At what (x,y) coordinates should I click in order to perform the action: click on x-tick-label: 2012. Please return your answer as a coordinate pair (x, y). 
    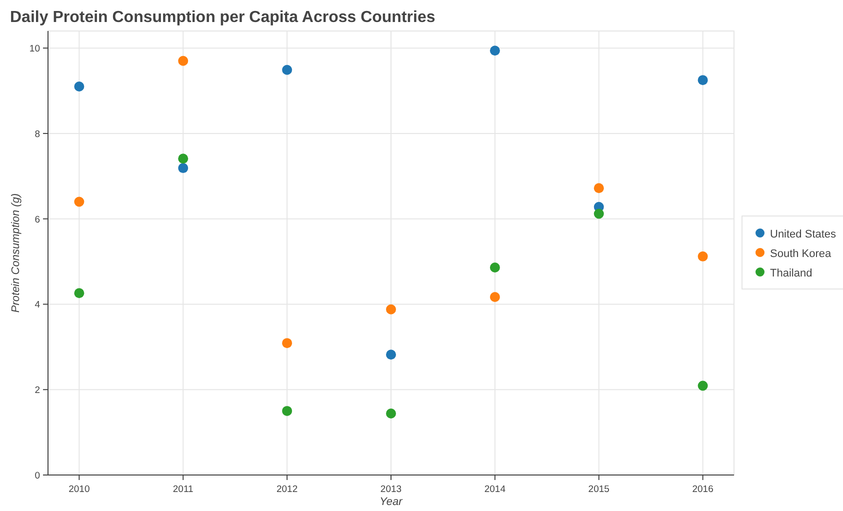
    Looking at the image, I should click on (287, 489).